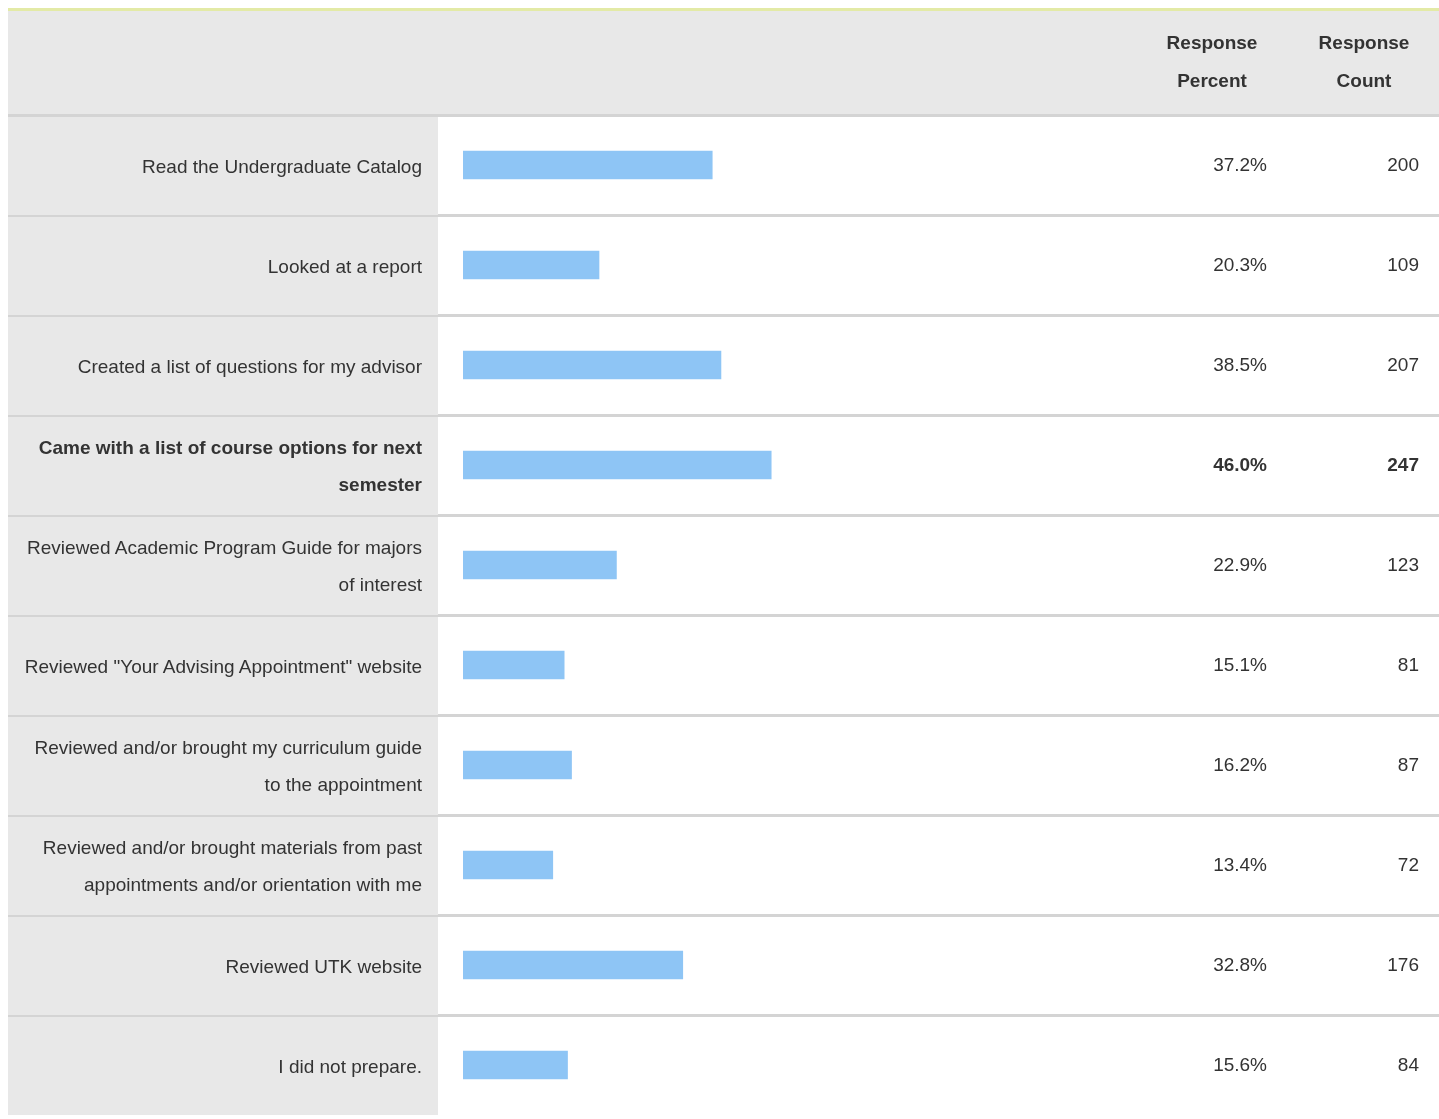 The width and height of the screenshot is (1439, 1119). What do you see at coordinates (282, 166) in the screenshot?
I see `y-tick-label: Read the Undergraduate Catalog` at bounding box center [282, 166].